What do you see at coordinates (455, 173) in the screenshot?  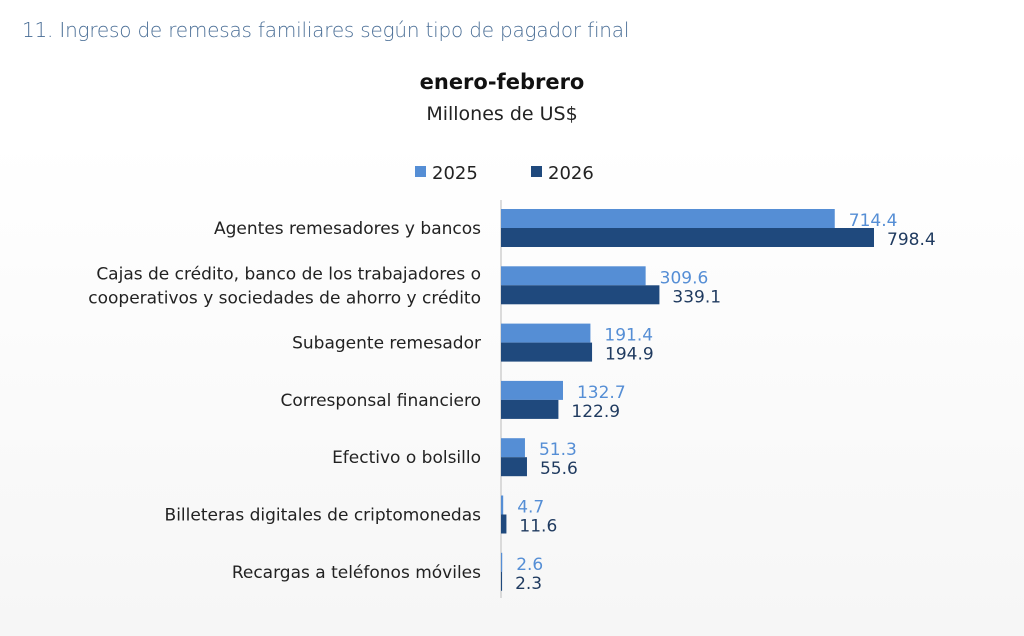 I see `legend-label-2025: 2025` at bounding box center [455, 173].